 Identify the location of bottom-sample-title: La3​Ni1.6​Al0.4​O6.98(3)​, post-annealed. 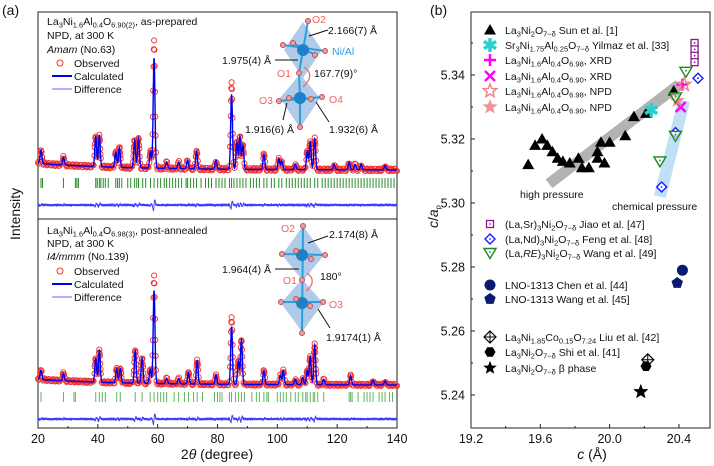
(127, 232).